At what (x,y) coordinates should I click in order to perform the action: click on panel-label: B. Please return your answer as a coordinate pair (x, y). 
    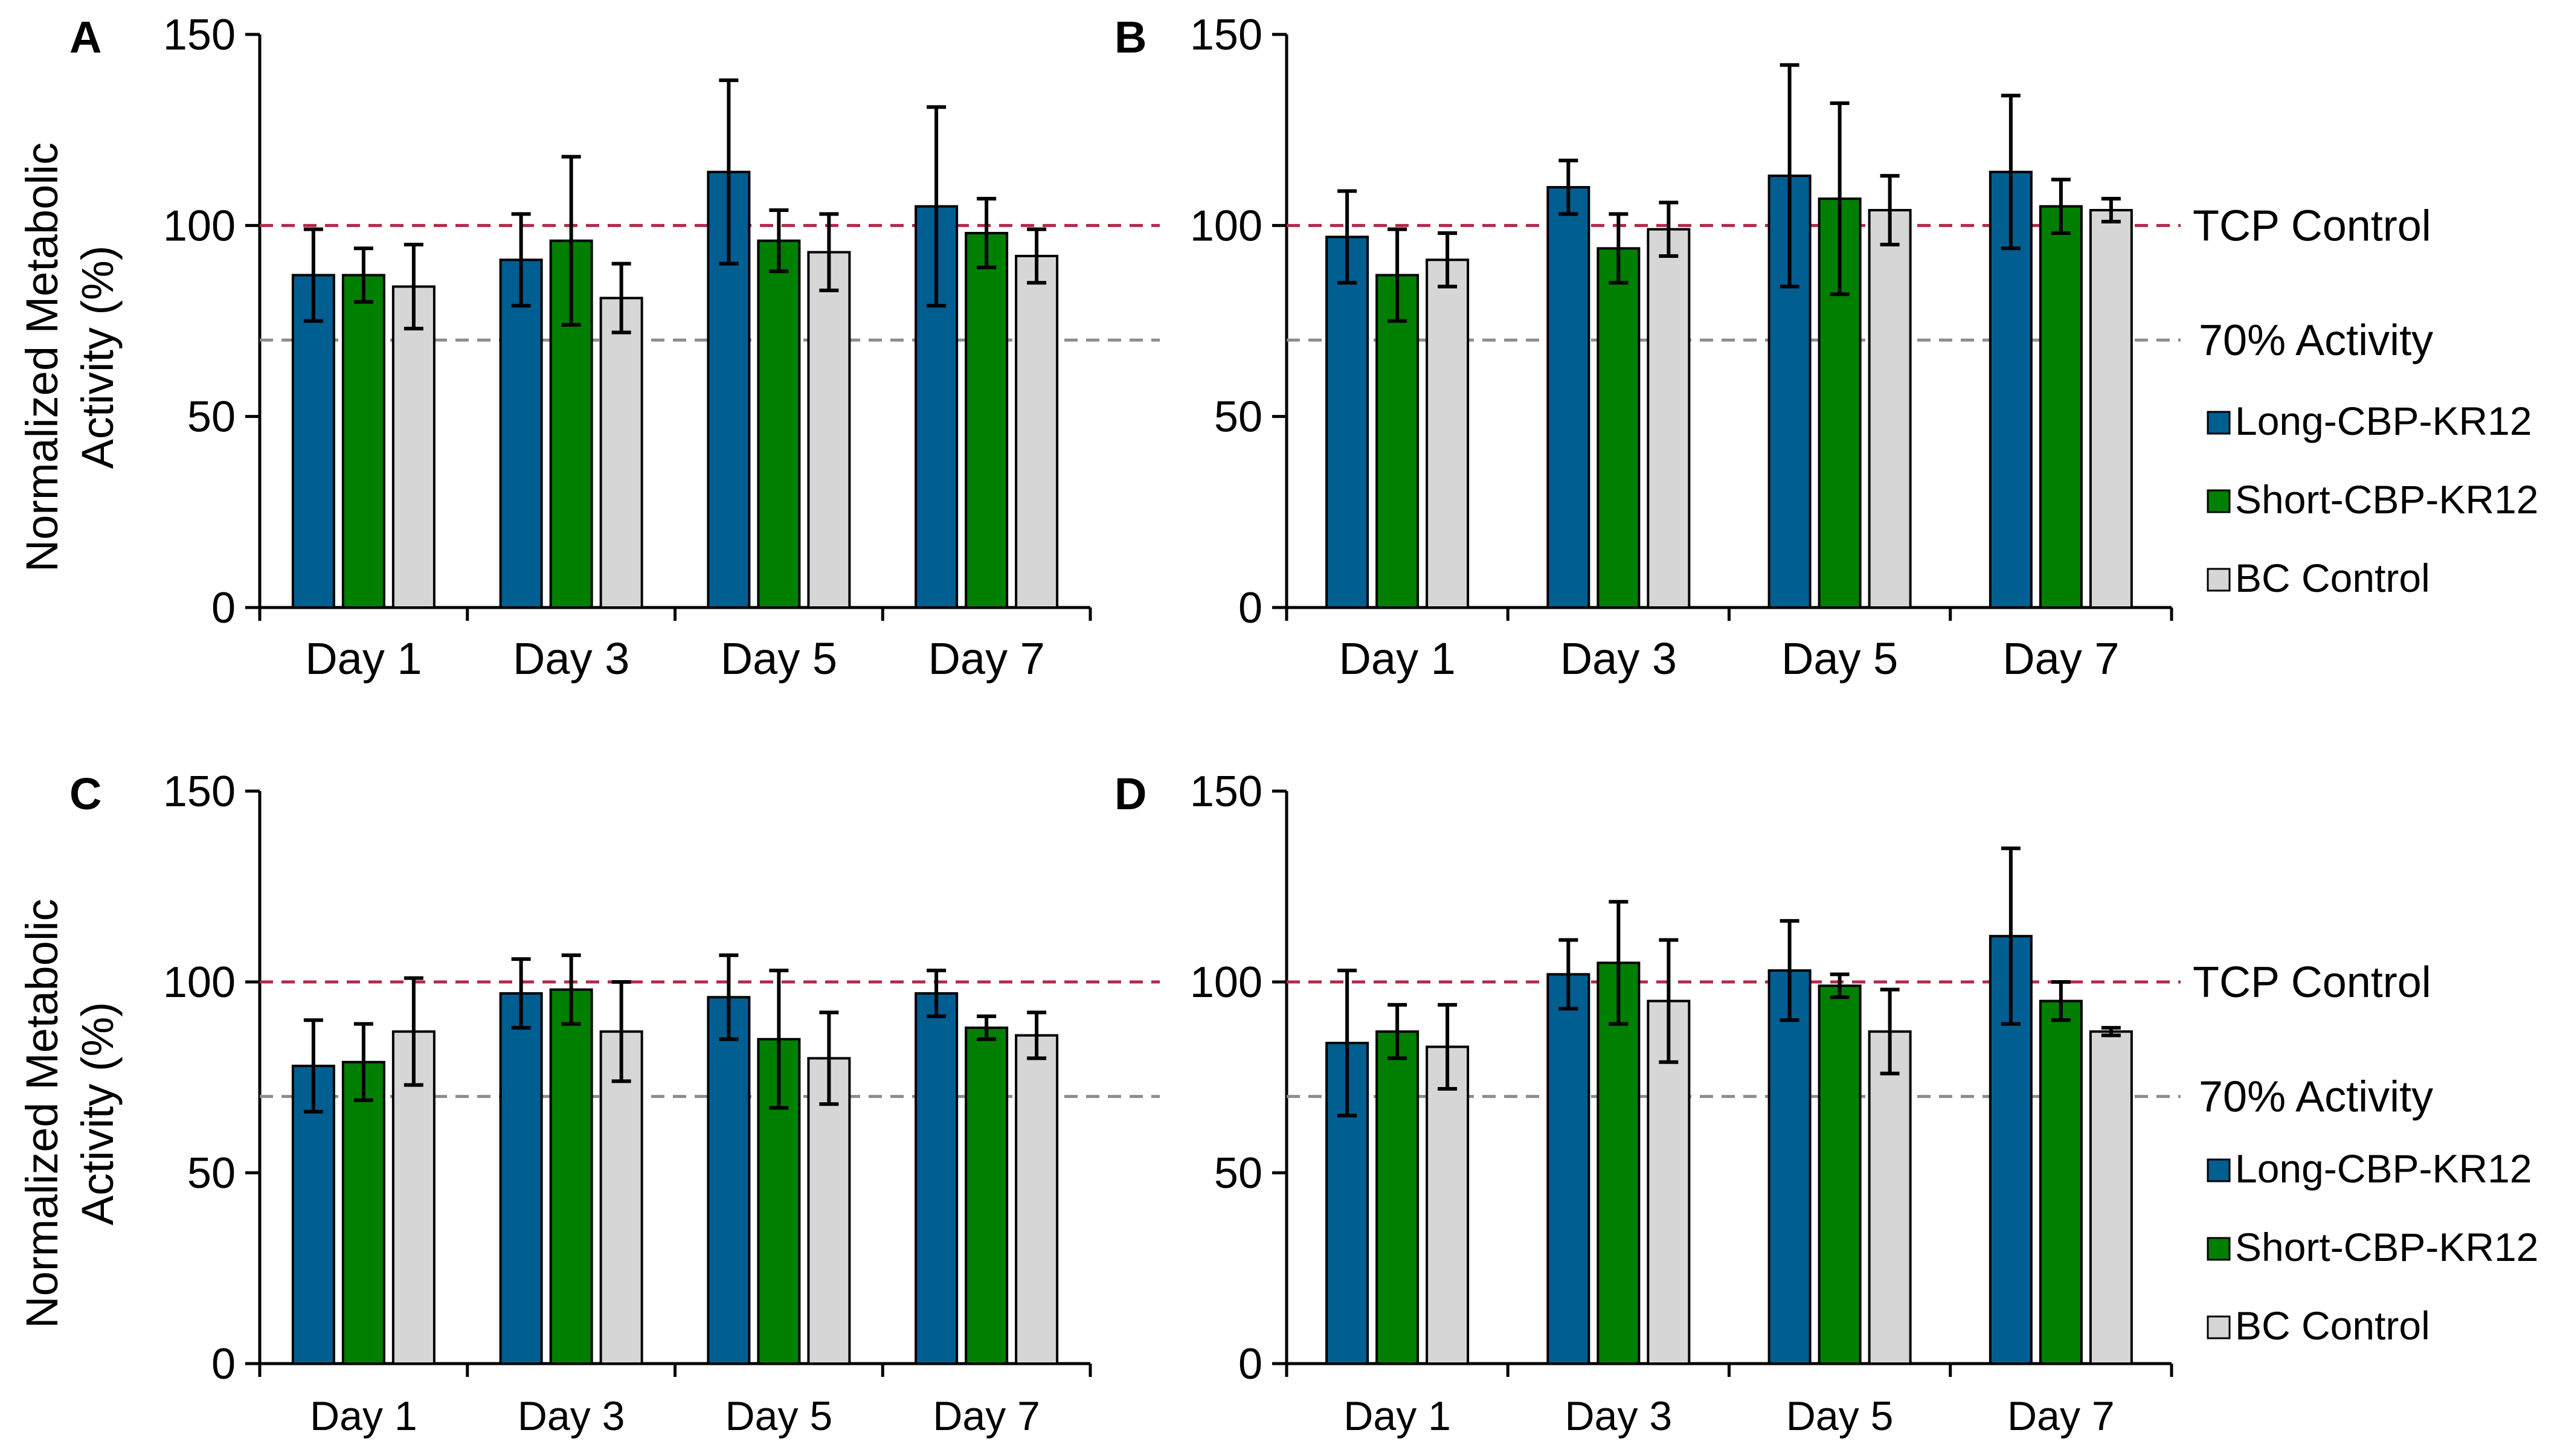
    Looking at the image, I should click on (1130, 37).